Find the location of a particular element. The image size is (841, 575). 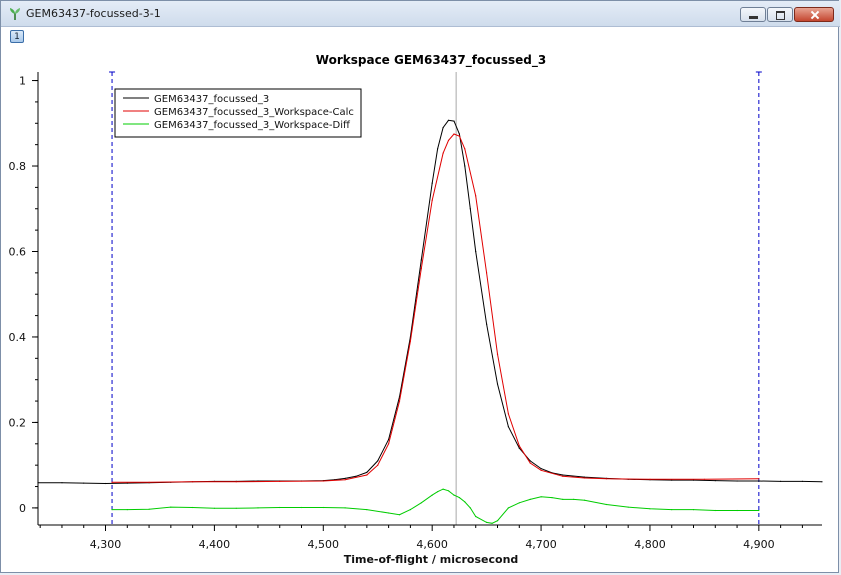

x-tick-label: 4,500 is located at coordinates (324, 544).